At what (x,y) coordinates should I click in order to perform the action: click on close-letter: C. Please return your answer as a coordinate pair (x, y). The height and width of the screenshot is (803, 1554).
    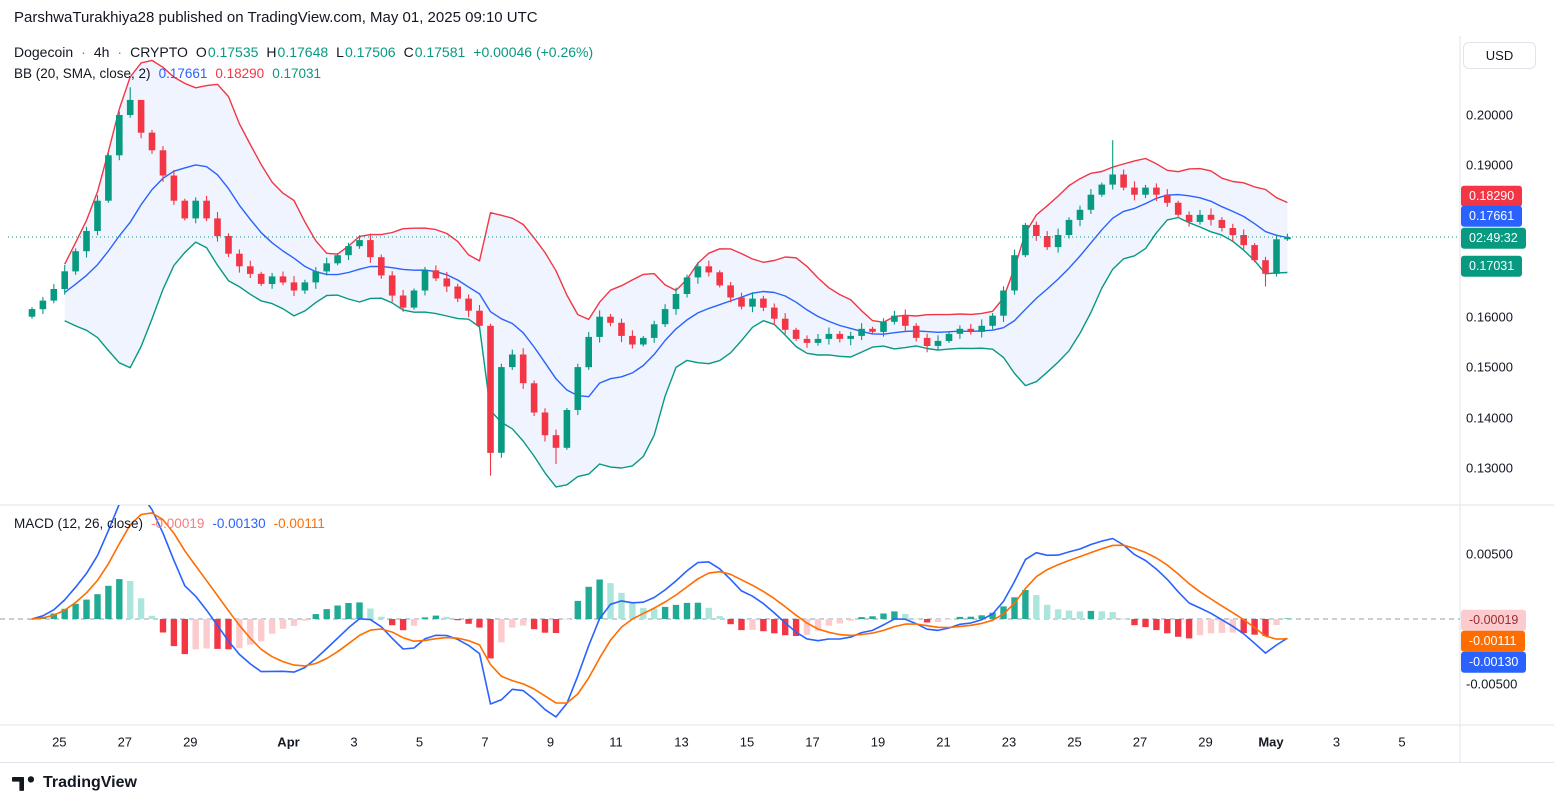
    Looking at the image, I should click on (408, 52).